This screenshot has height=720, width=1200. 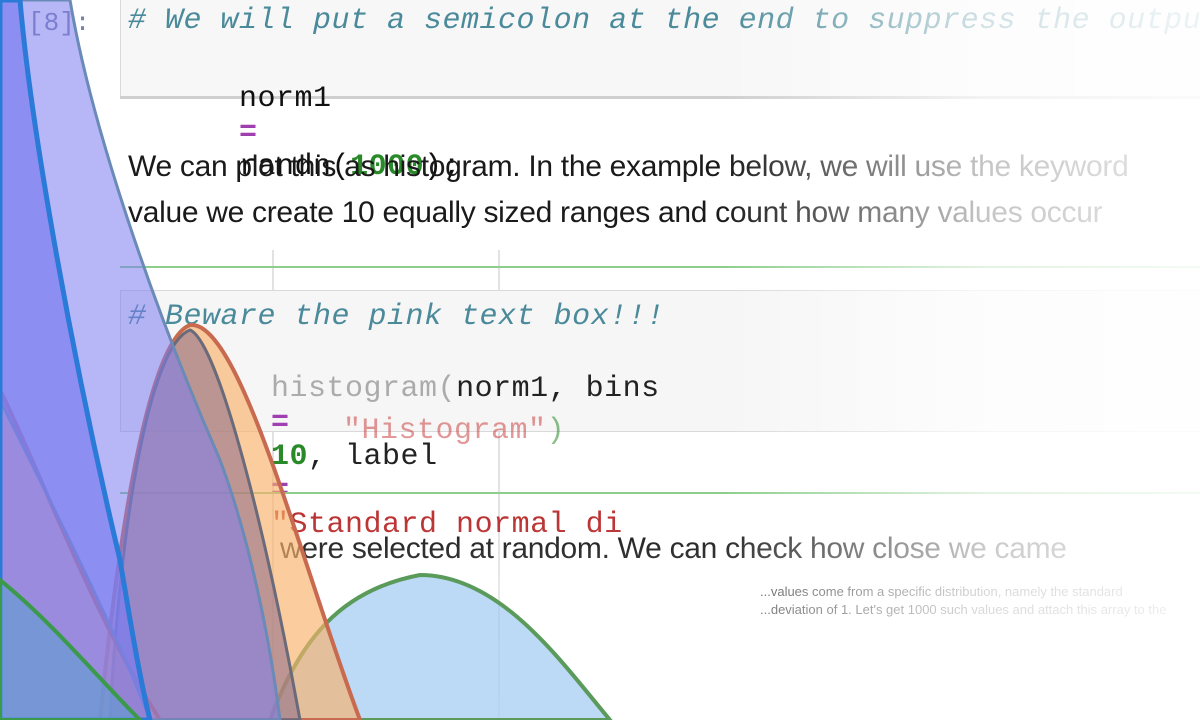 What do you see at coordinates (556, 431) in the screenshot?
I see `code-paren: )` at bounding box center [556, 431].